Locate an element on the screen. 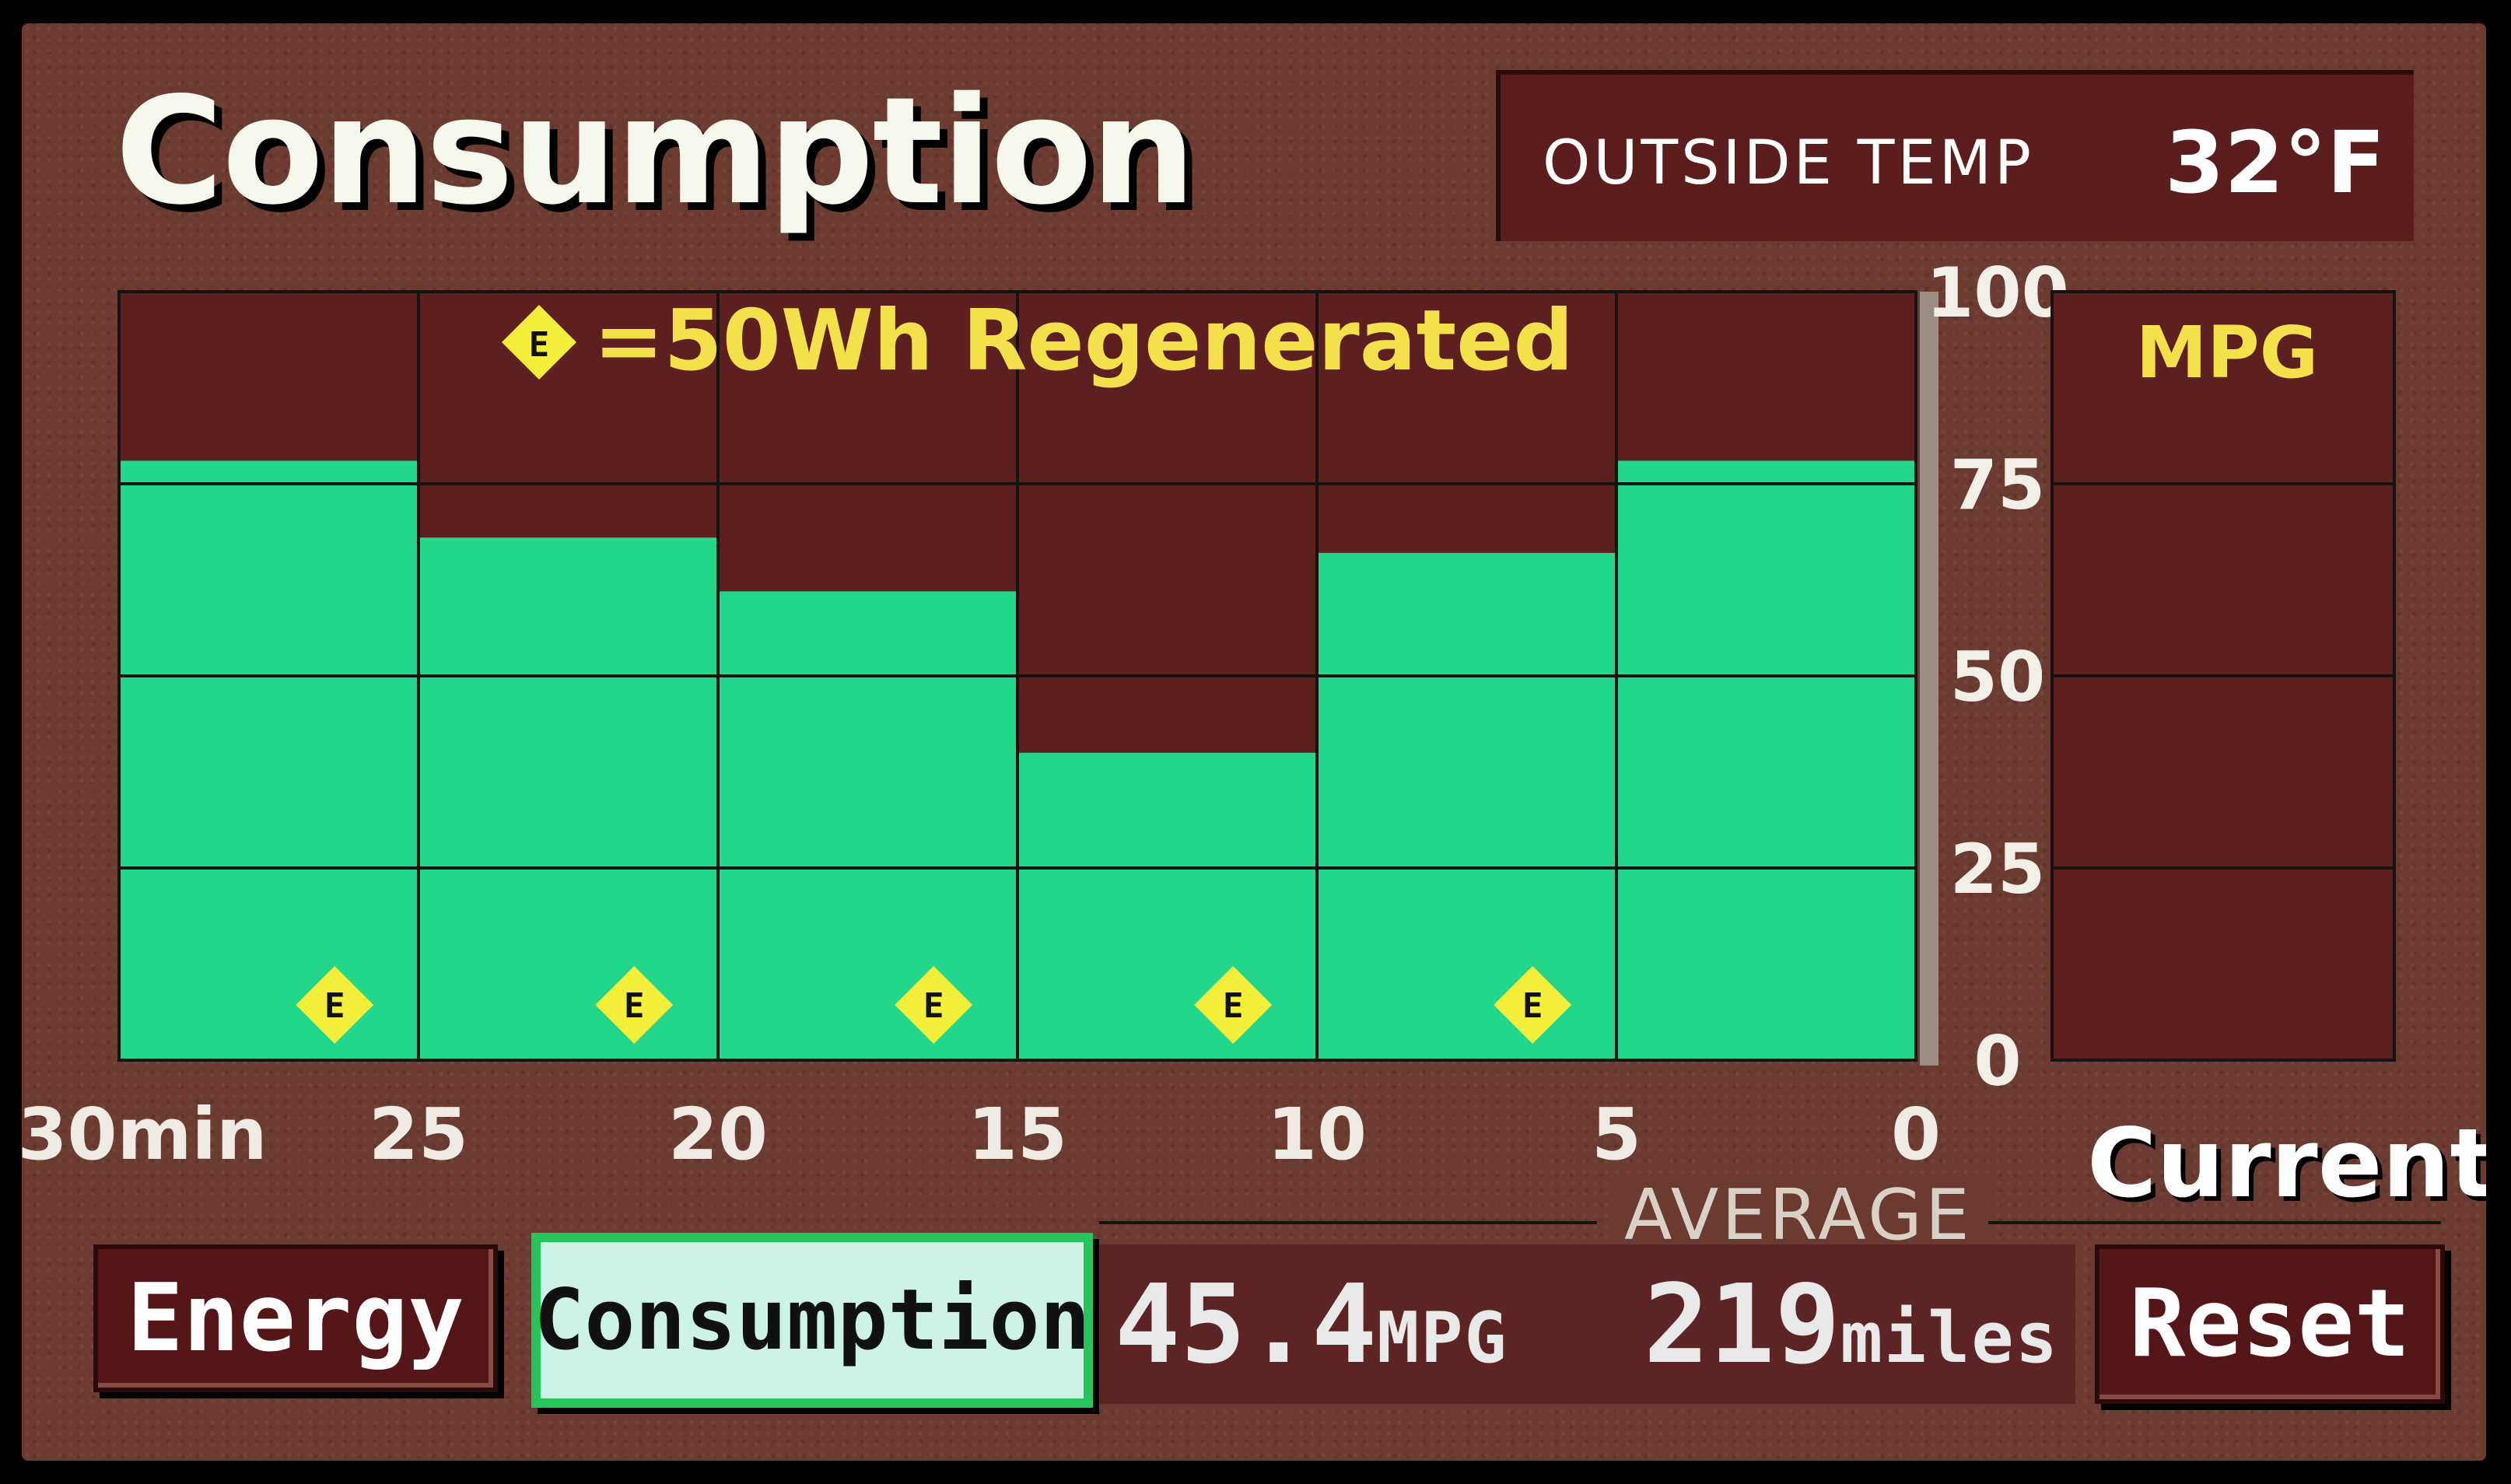 The height and width of the screenshot is (1484, 2511). average-miles-unit: miles is located at coordinates (1949, 1338).